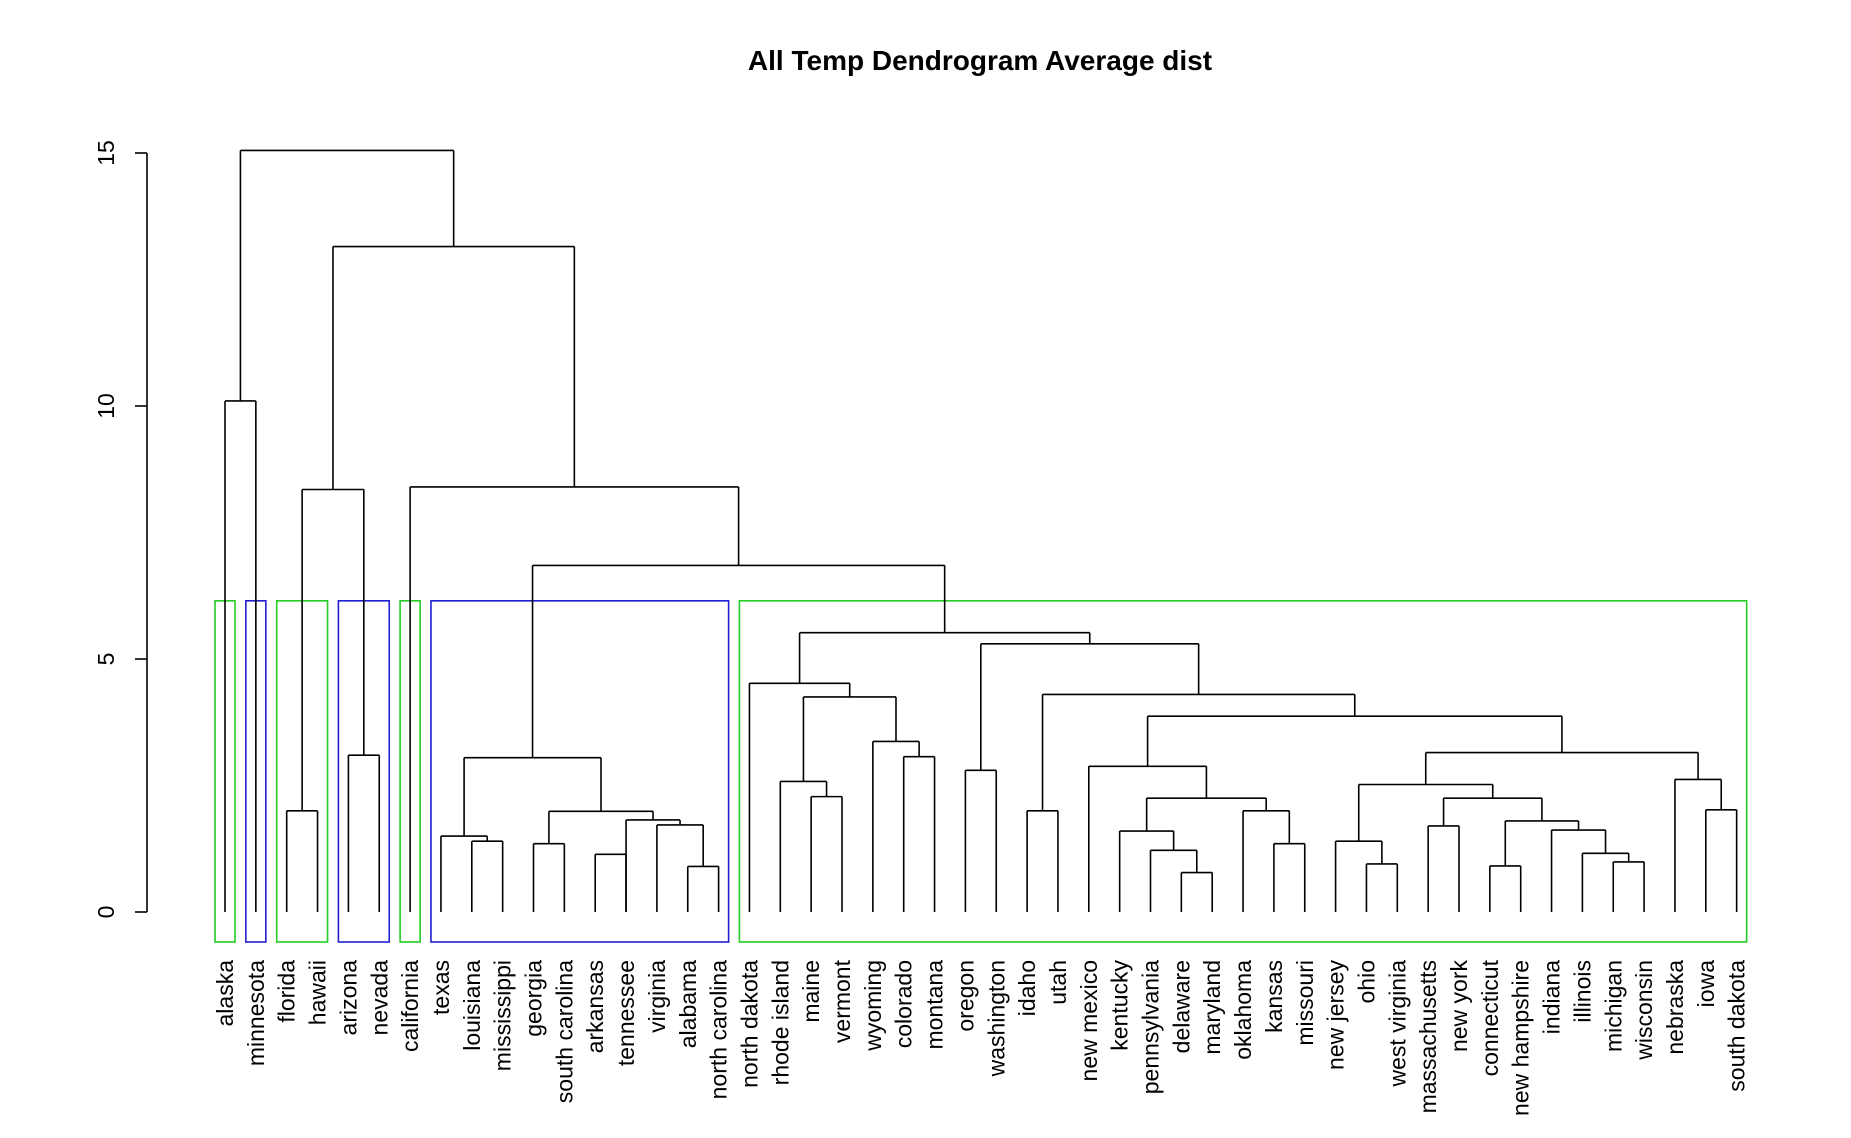 This screenshot has height=1138, width=1851. Describe the element at coordinates (811, 991) in the screenshot. I see `leaf-label: maine` at that location.